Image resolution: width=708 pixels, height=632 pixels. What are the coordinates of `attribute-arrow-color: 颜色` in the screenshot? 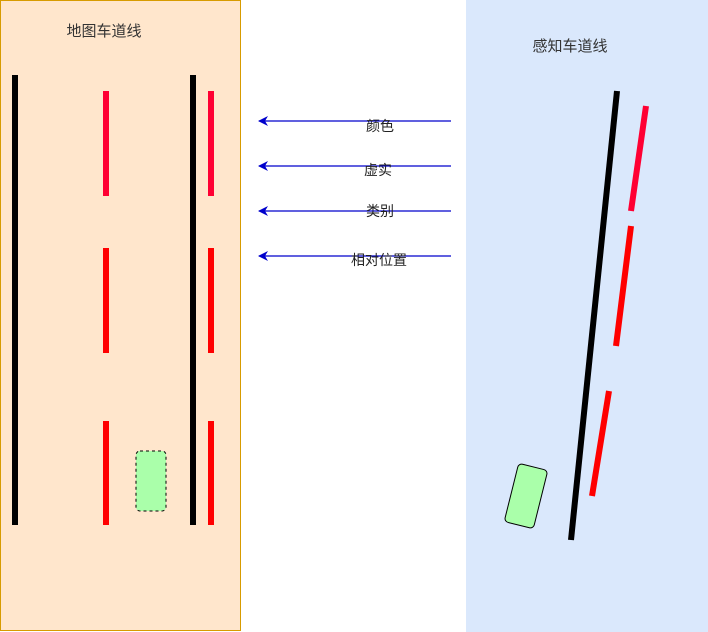 It's located at (354, 125).